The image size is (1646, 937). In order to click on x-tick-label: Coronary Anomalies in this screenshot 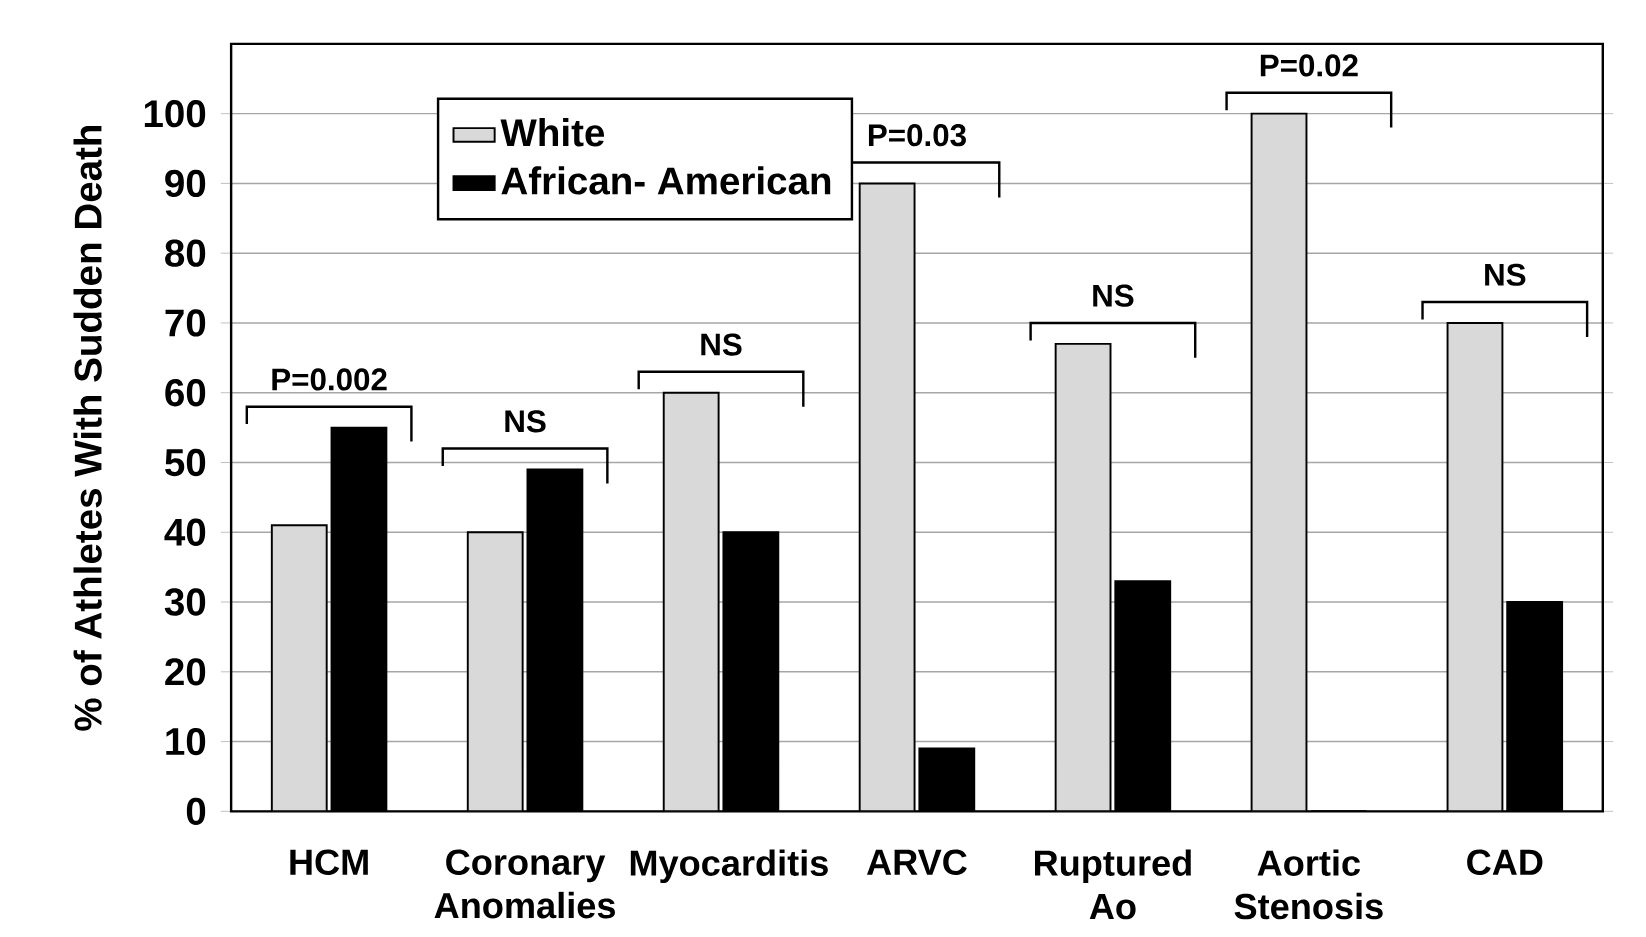, I will do `click(524, 884)`.